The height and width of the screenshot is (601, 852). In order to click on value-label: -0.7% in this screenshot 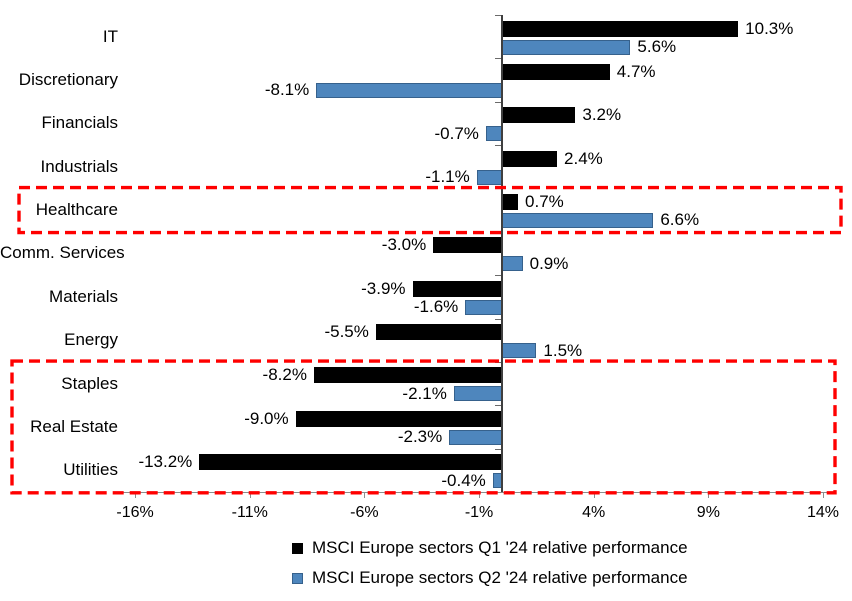, I will do `click(456, 133)`.